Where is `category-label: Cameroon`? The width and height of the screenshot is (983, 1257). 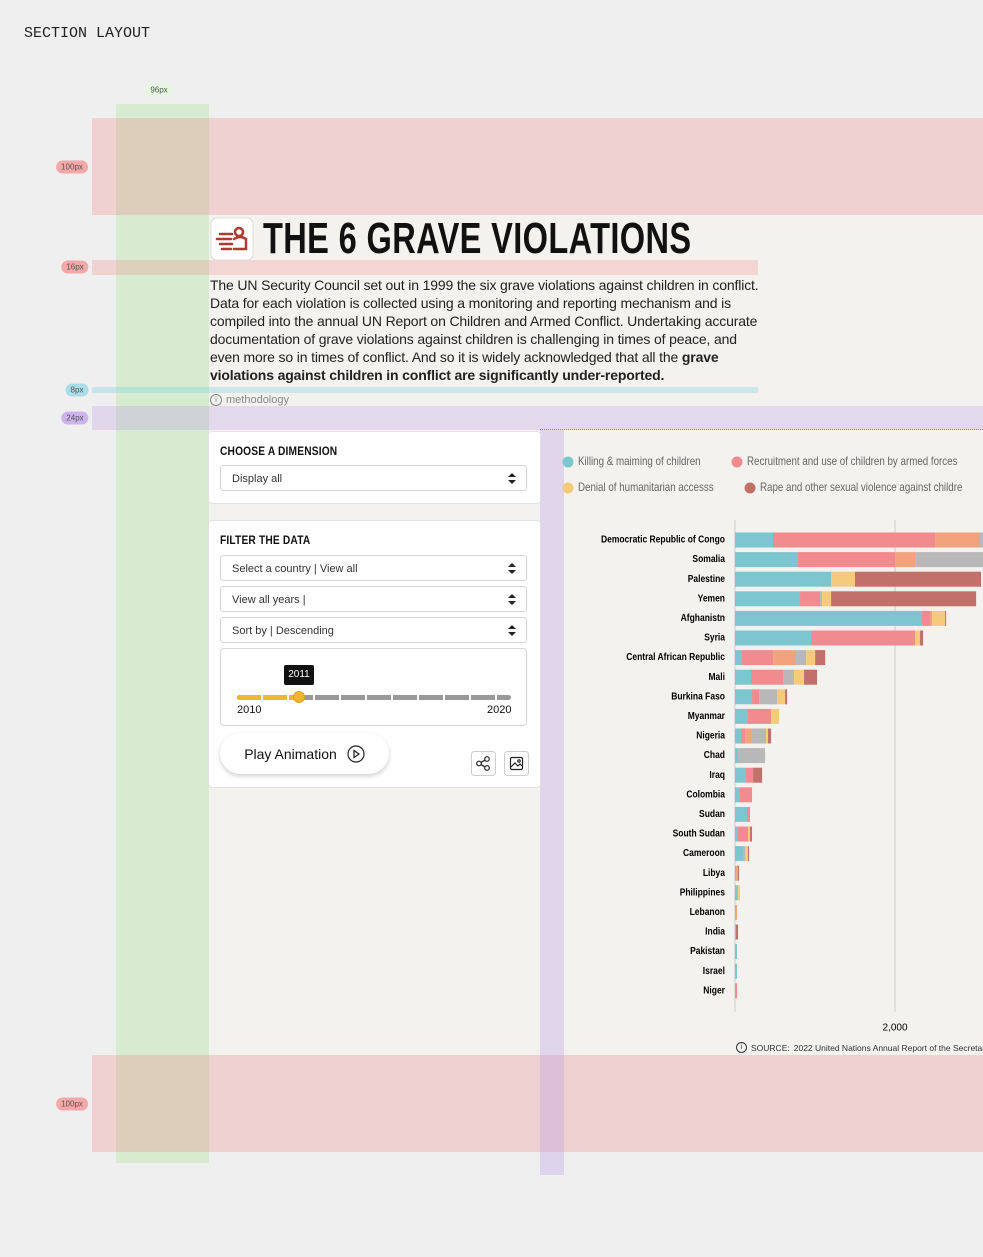 category-label: Cameroon is located at coordinates (704, 853).